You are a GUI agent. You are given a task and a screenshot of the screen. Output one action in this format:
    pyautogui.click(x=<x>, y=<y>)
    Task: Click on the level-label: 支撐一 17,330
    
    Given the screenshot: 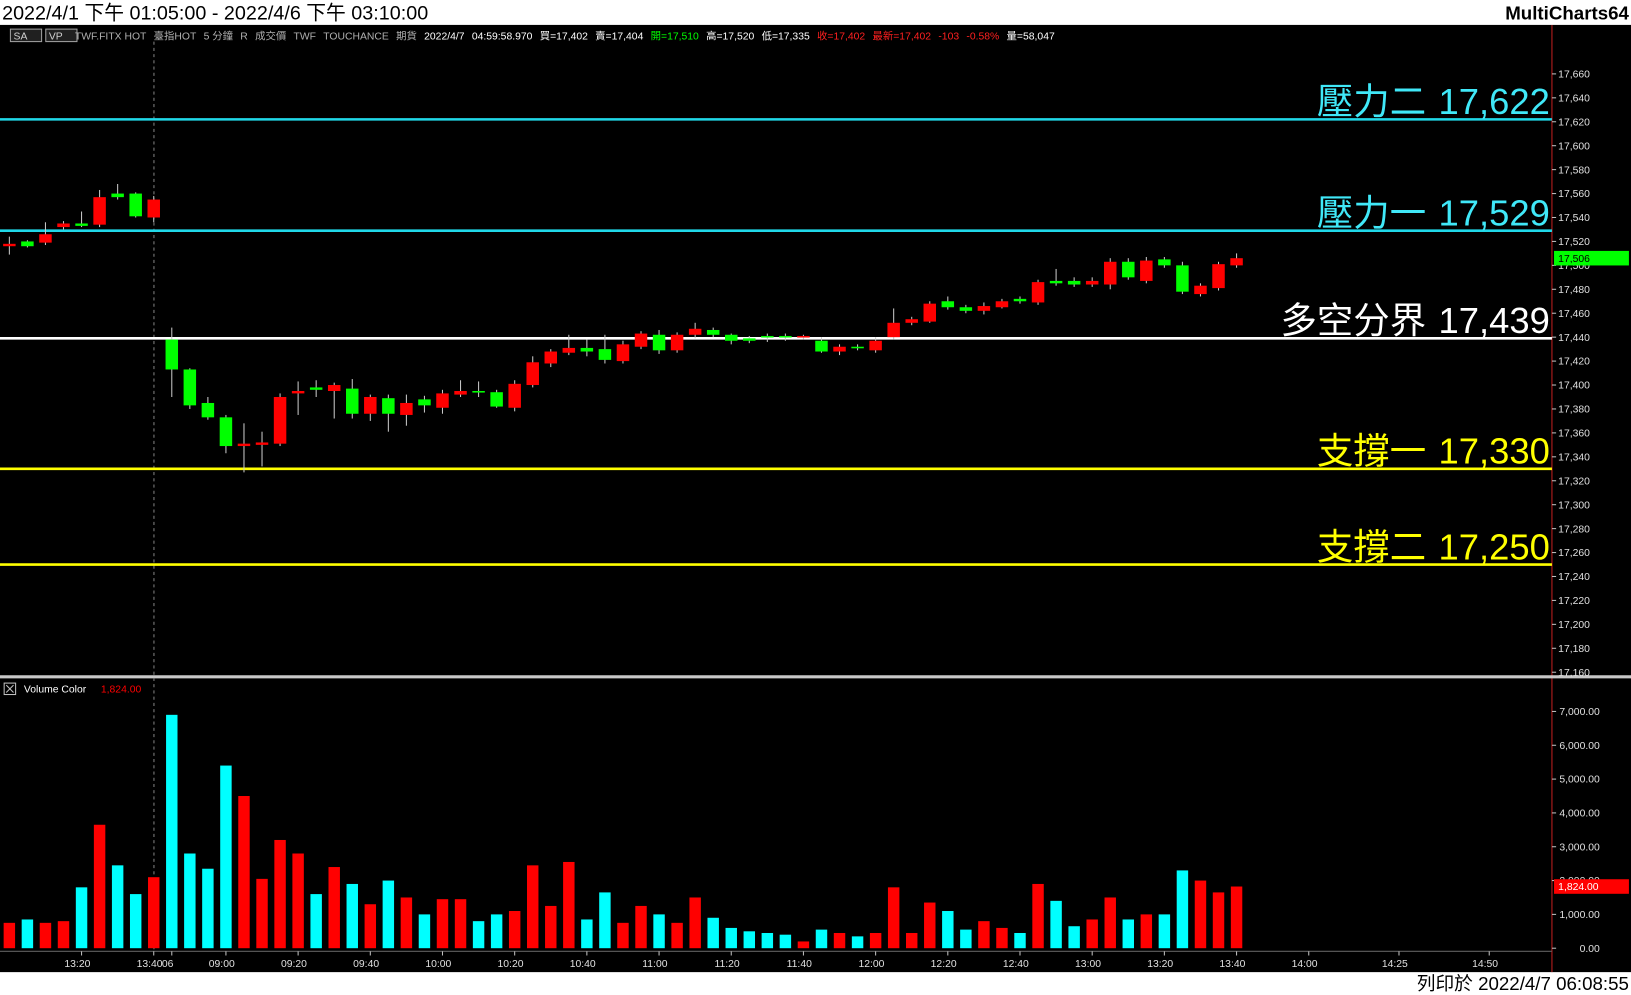 What is the action you would take?
    pyautogui.click(x=1433, y=451)
    